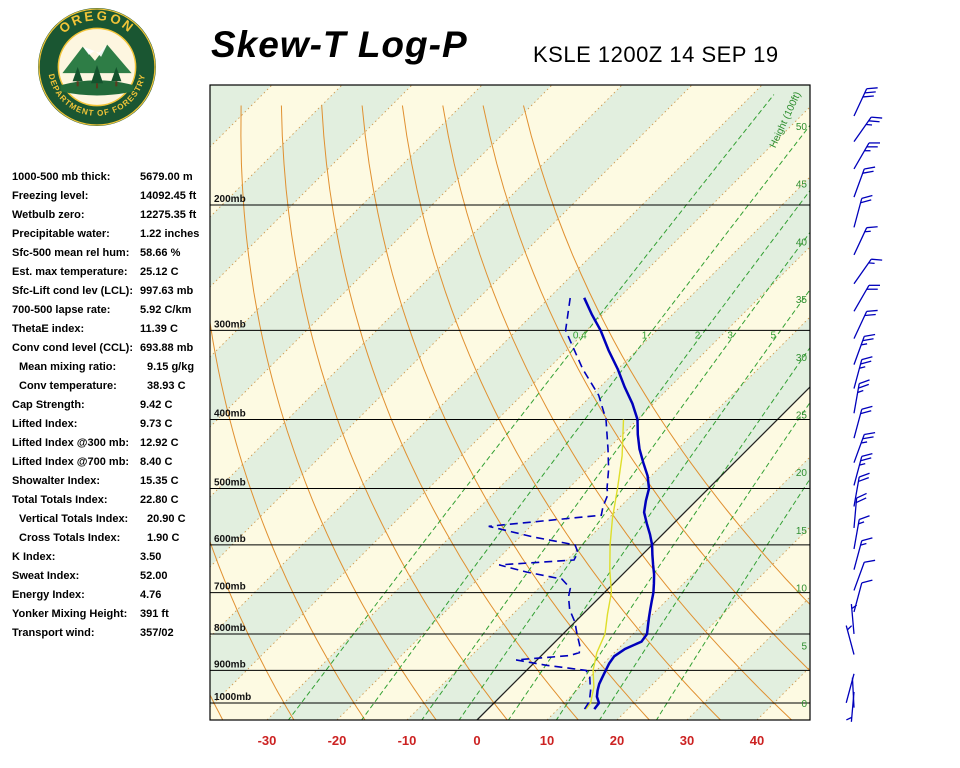 The height and width of the screenshot is (768, 960). What do you see at coordinates (111, 633) in the screenshot?
I see `stat-row: Transport wind: 357/02` at bounding box center [111, 633].